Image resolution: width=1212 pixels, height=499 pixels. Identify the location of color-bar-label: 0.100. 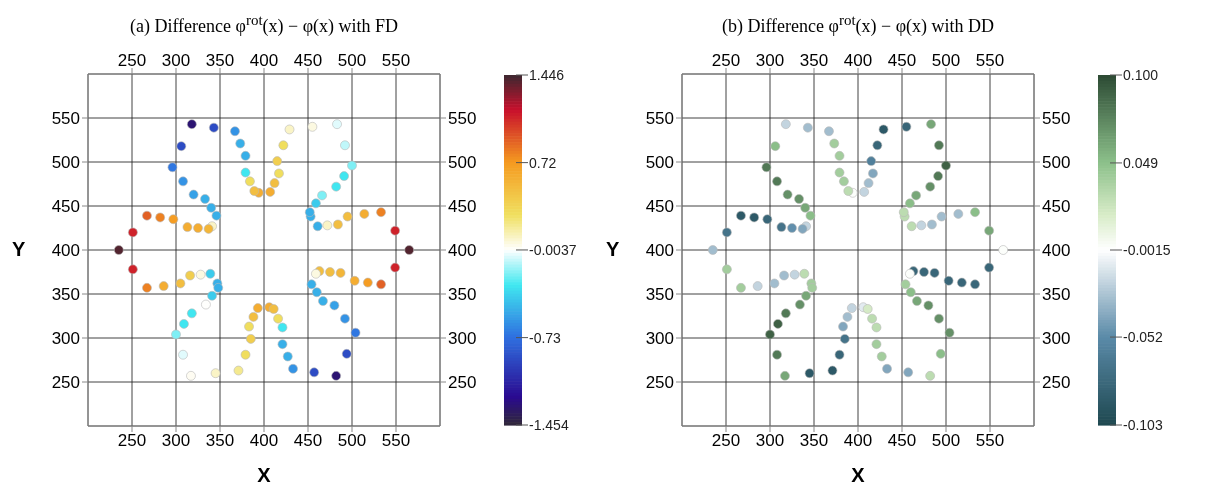
(1141, 75).